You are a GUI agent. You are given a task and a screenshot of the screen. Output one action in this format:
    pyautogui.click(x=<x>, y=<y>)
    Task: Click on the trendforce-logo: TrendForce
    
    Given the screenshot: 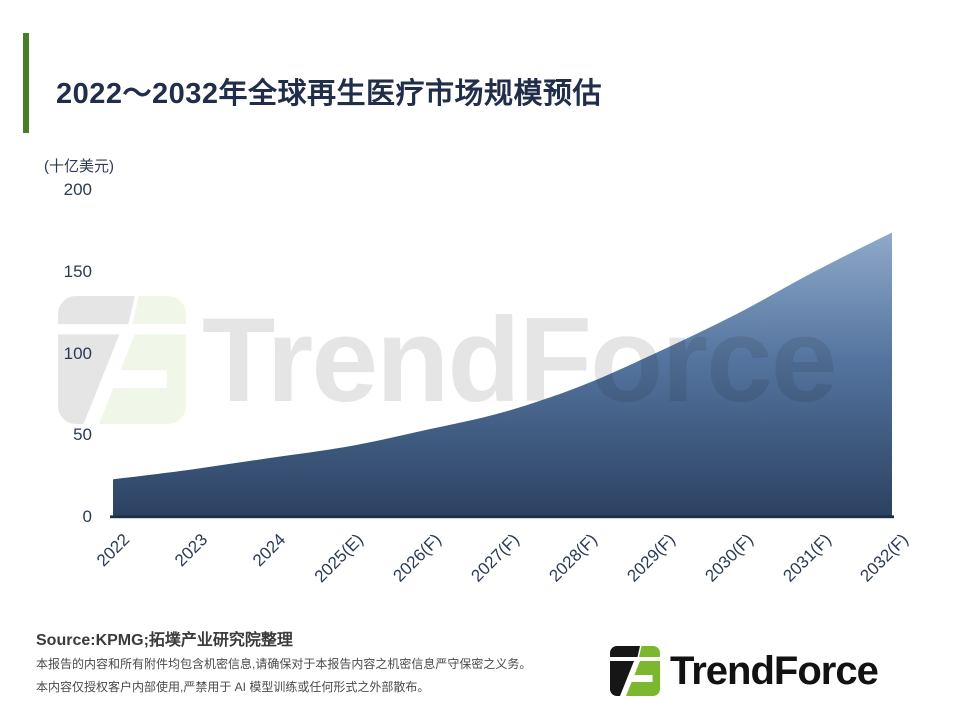 What is the action you would take?
    pyautogui.click(x=744, y=671)
    